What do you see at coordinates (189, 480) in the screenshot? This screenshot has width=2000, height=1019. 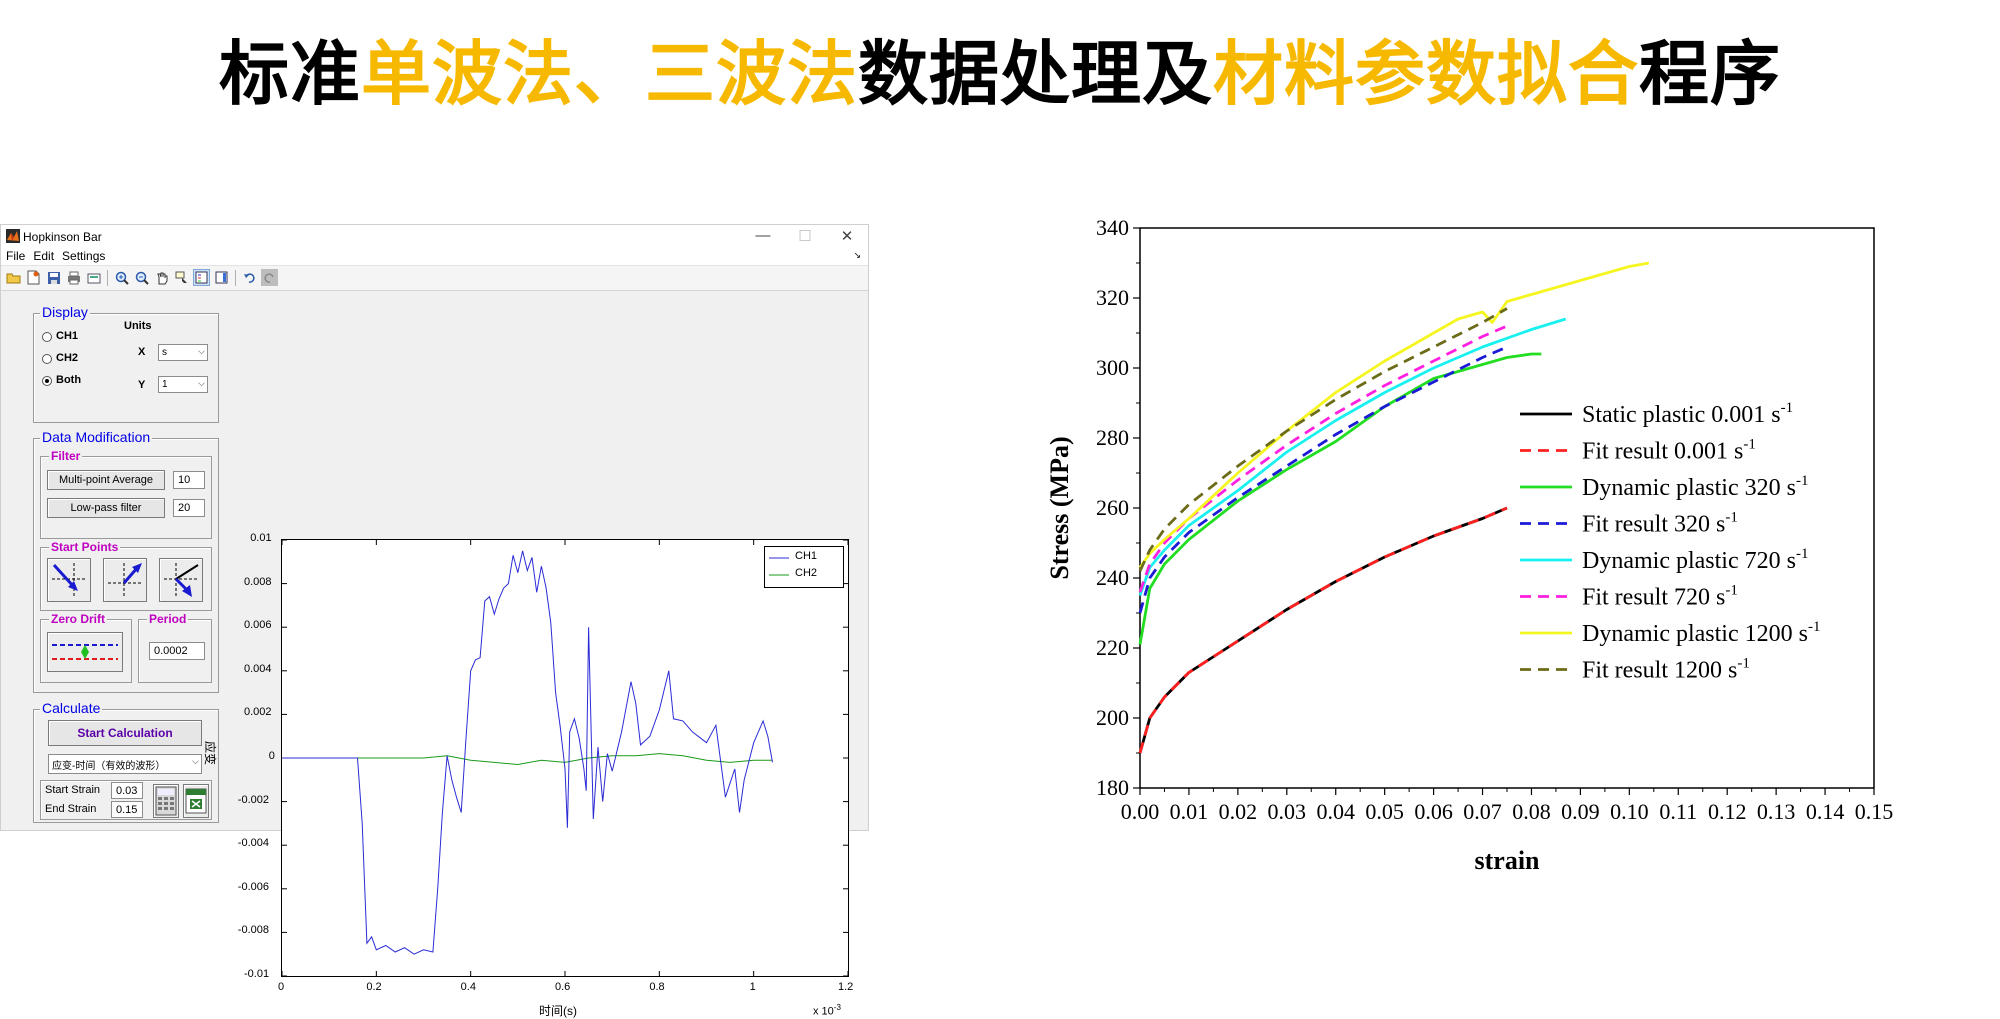 I see `multipoint-average-input: 10` at bounding box center [189, 480].